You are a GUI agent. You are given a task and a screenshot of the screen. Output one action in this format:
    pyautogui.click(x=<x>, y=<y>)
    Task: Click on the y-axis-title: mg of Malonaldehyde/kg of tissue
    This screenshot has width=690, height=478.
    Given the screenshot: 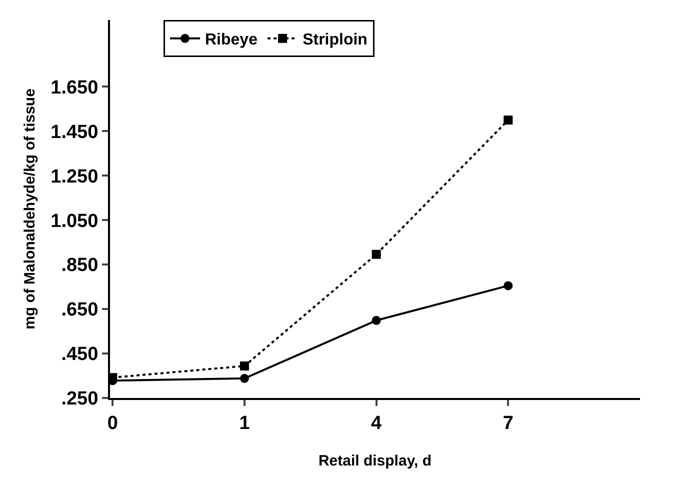 What is the action you would take?
    pyautogui.click(x=29, y=209)
    